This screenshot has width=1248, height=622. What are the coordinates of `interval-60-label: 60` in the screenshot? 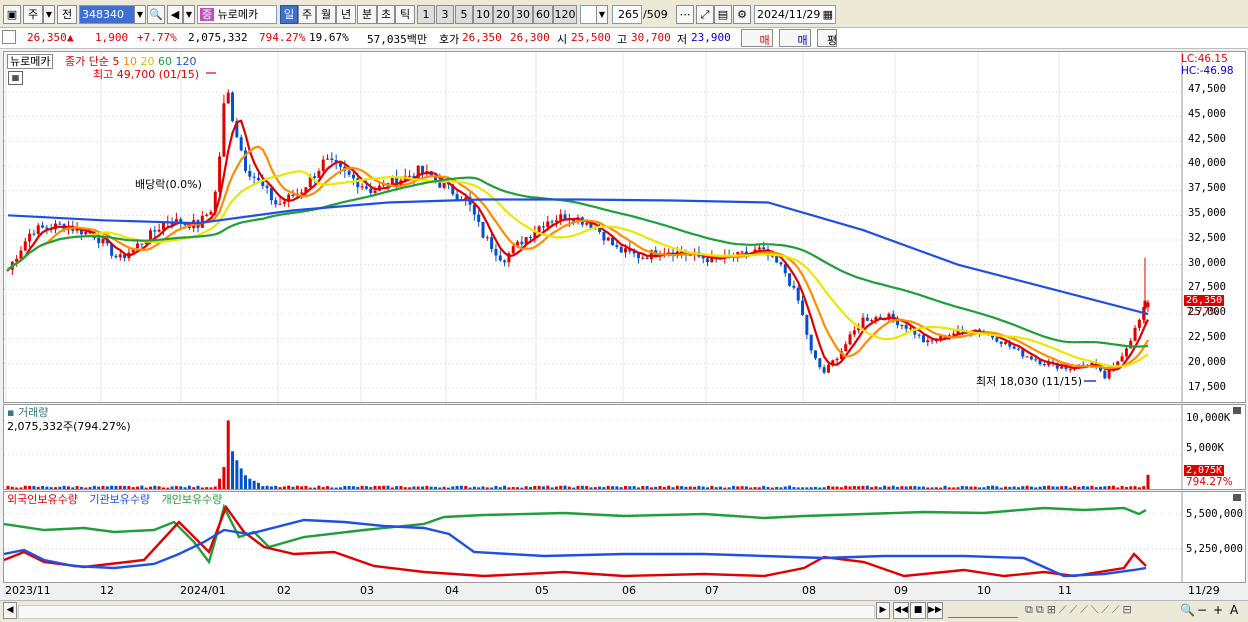 It's located at (543, 14).